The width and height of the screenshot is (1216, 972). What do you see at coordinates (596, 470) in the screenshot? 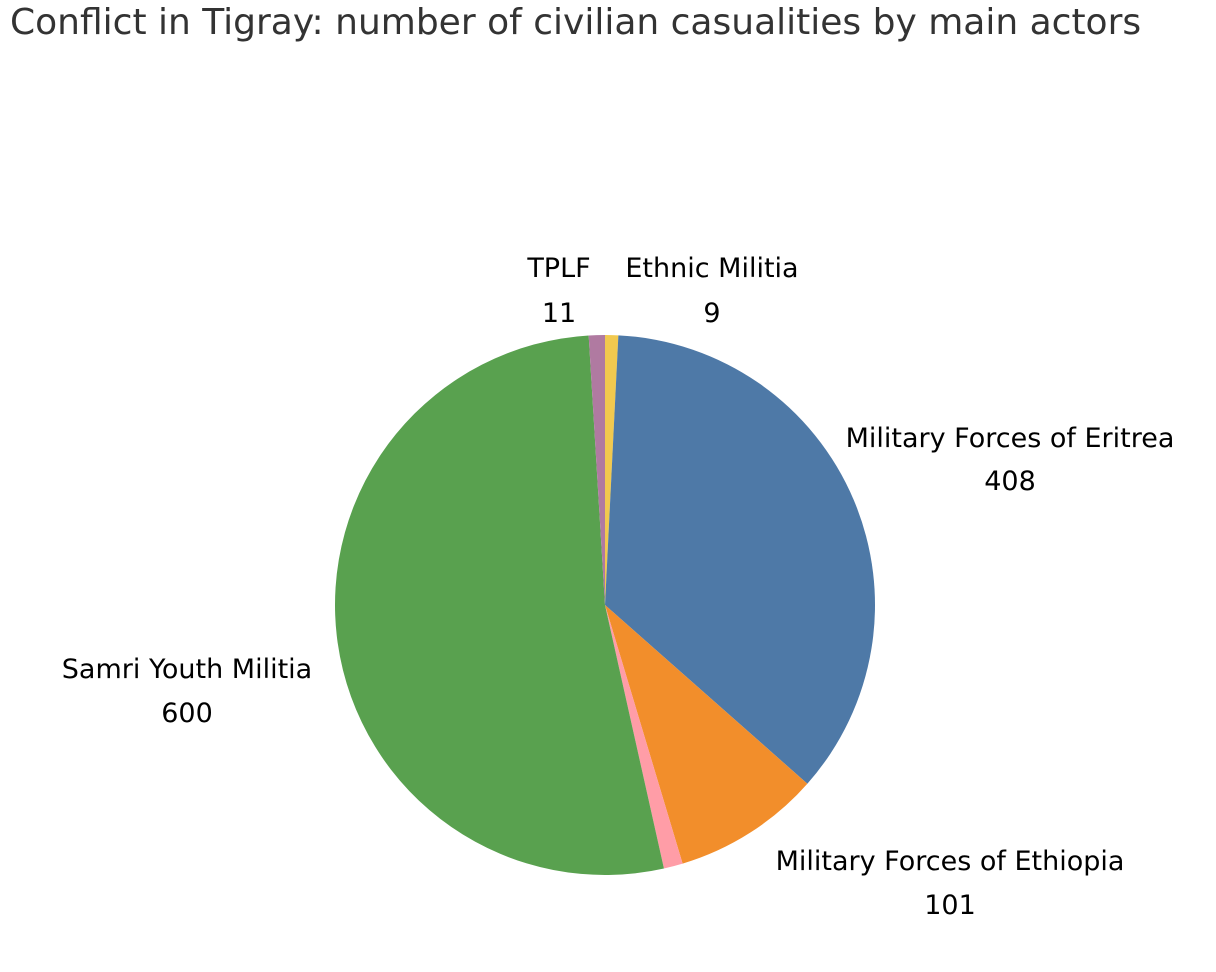
I see `pie-slice-tplf` at bounding box center [596, 470].